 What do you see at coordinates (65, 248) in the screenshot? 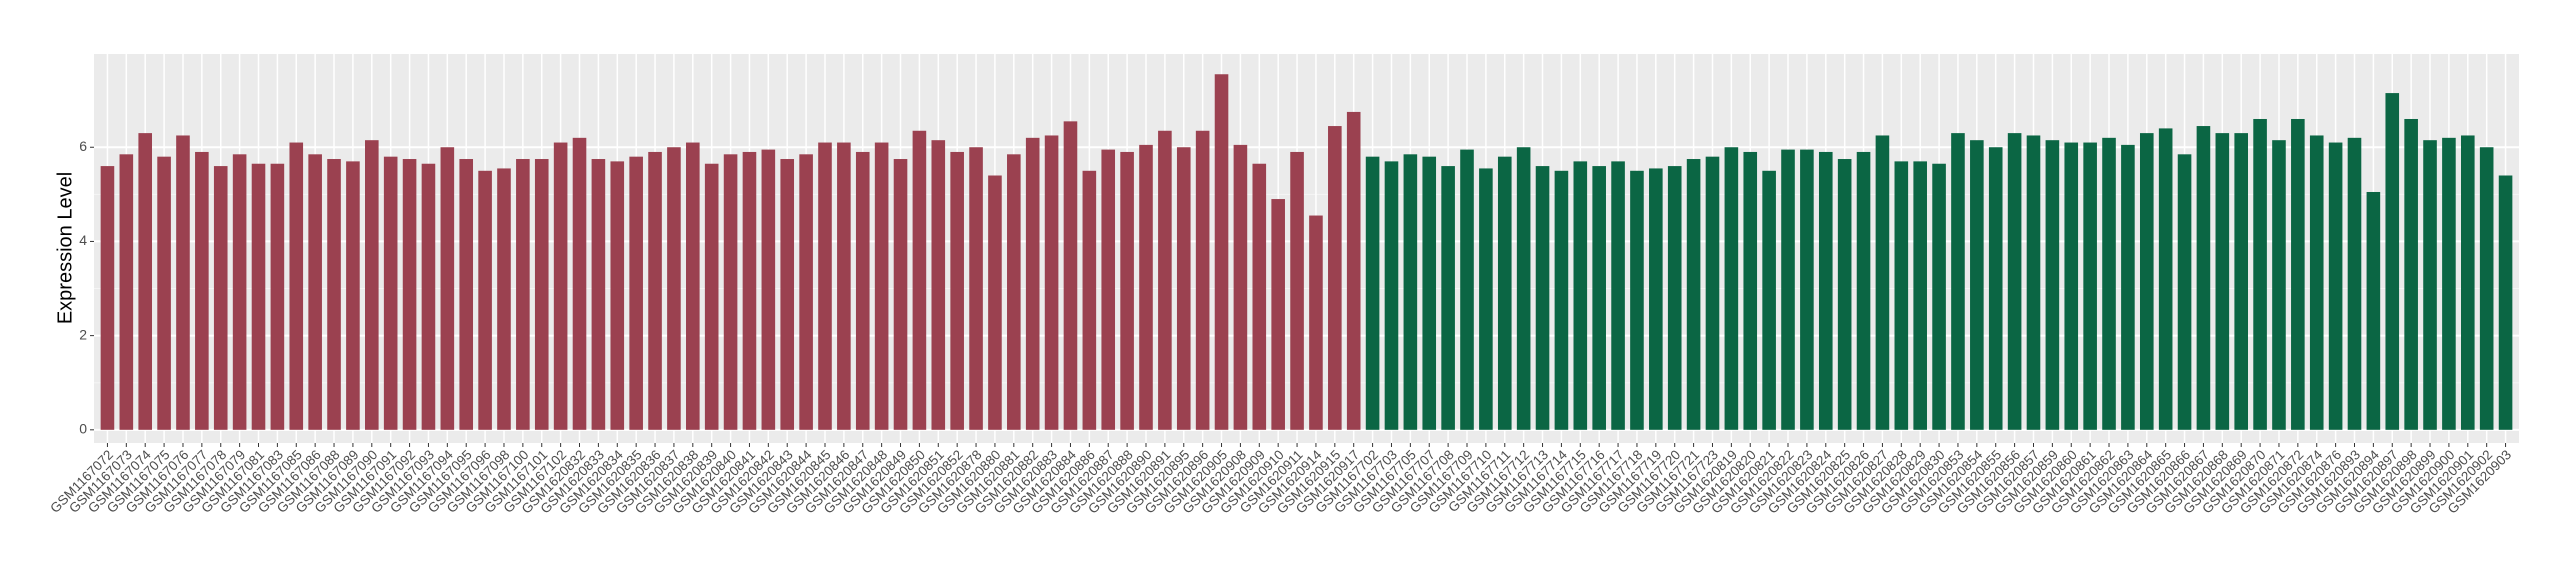
I see `y-axis-title: Expression Level` at bounding box center [65, 248].